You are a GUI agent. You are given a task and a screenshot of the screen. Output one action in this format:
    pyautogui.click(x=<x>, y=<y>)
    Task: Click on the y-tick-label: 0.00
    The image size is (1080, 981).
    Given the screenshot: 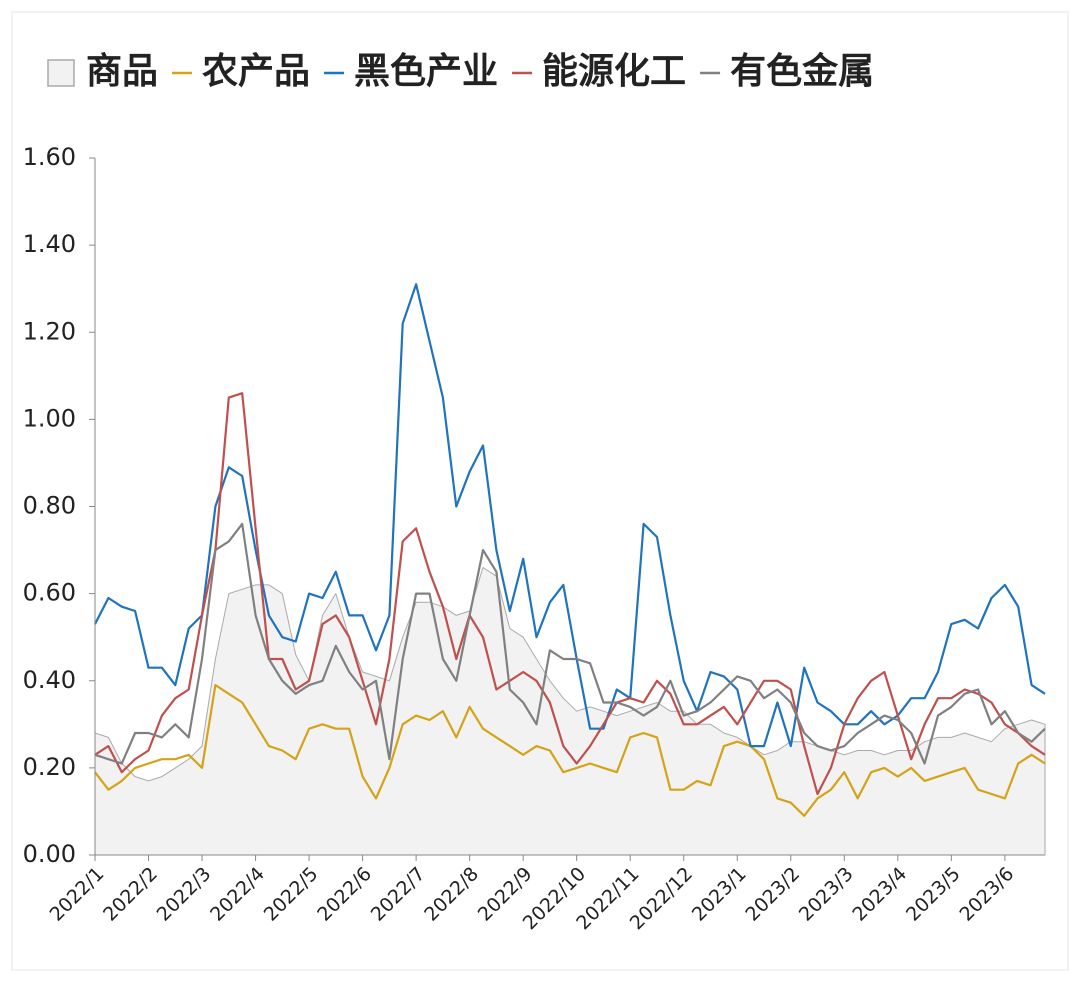 What is the action you would take?
    pyautogui.click(x=49, y=854)
    